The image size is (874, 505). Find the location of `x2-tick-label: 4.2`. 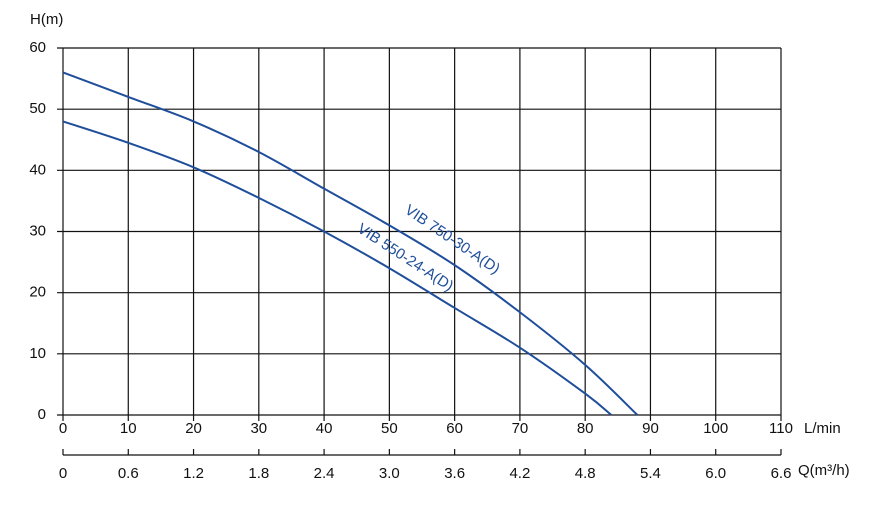

x2-tick-label: 4.2 is located at coordinates (519, 473).